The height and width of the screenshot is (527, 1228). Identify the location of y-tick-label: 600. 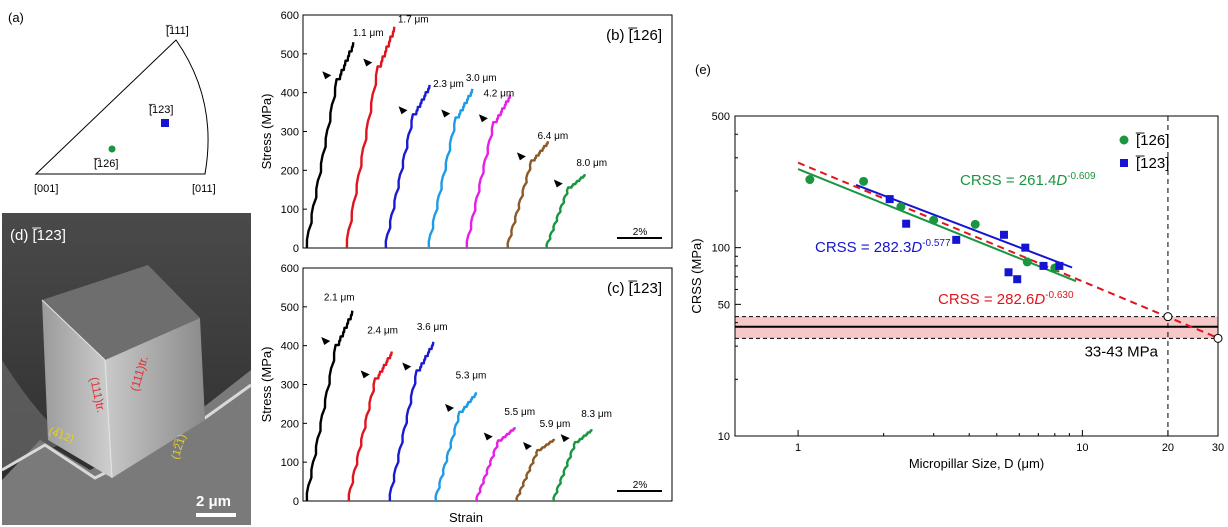
(290, 269).